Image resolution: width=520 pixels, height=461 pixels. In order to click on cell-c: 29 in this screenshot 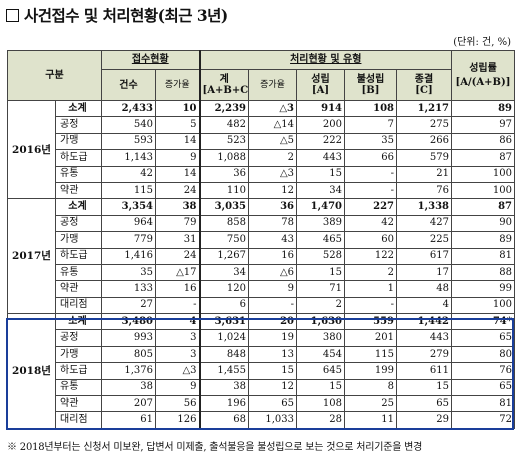, I will do `click(424, 420)`.